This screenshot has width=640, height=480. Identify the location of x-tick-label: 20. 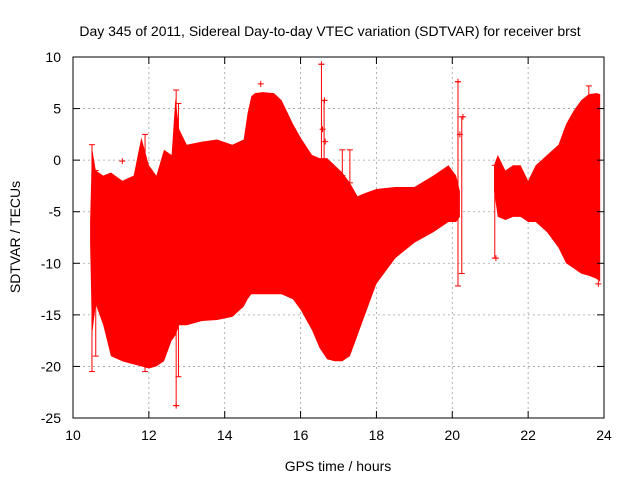
(452, 435).